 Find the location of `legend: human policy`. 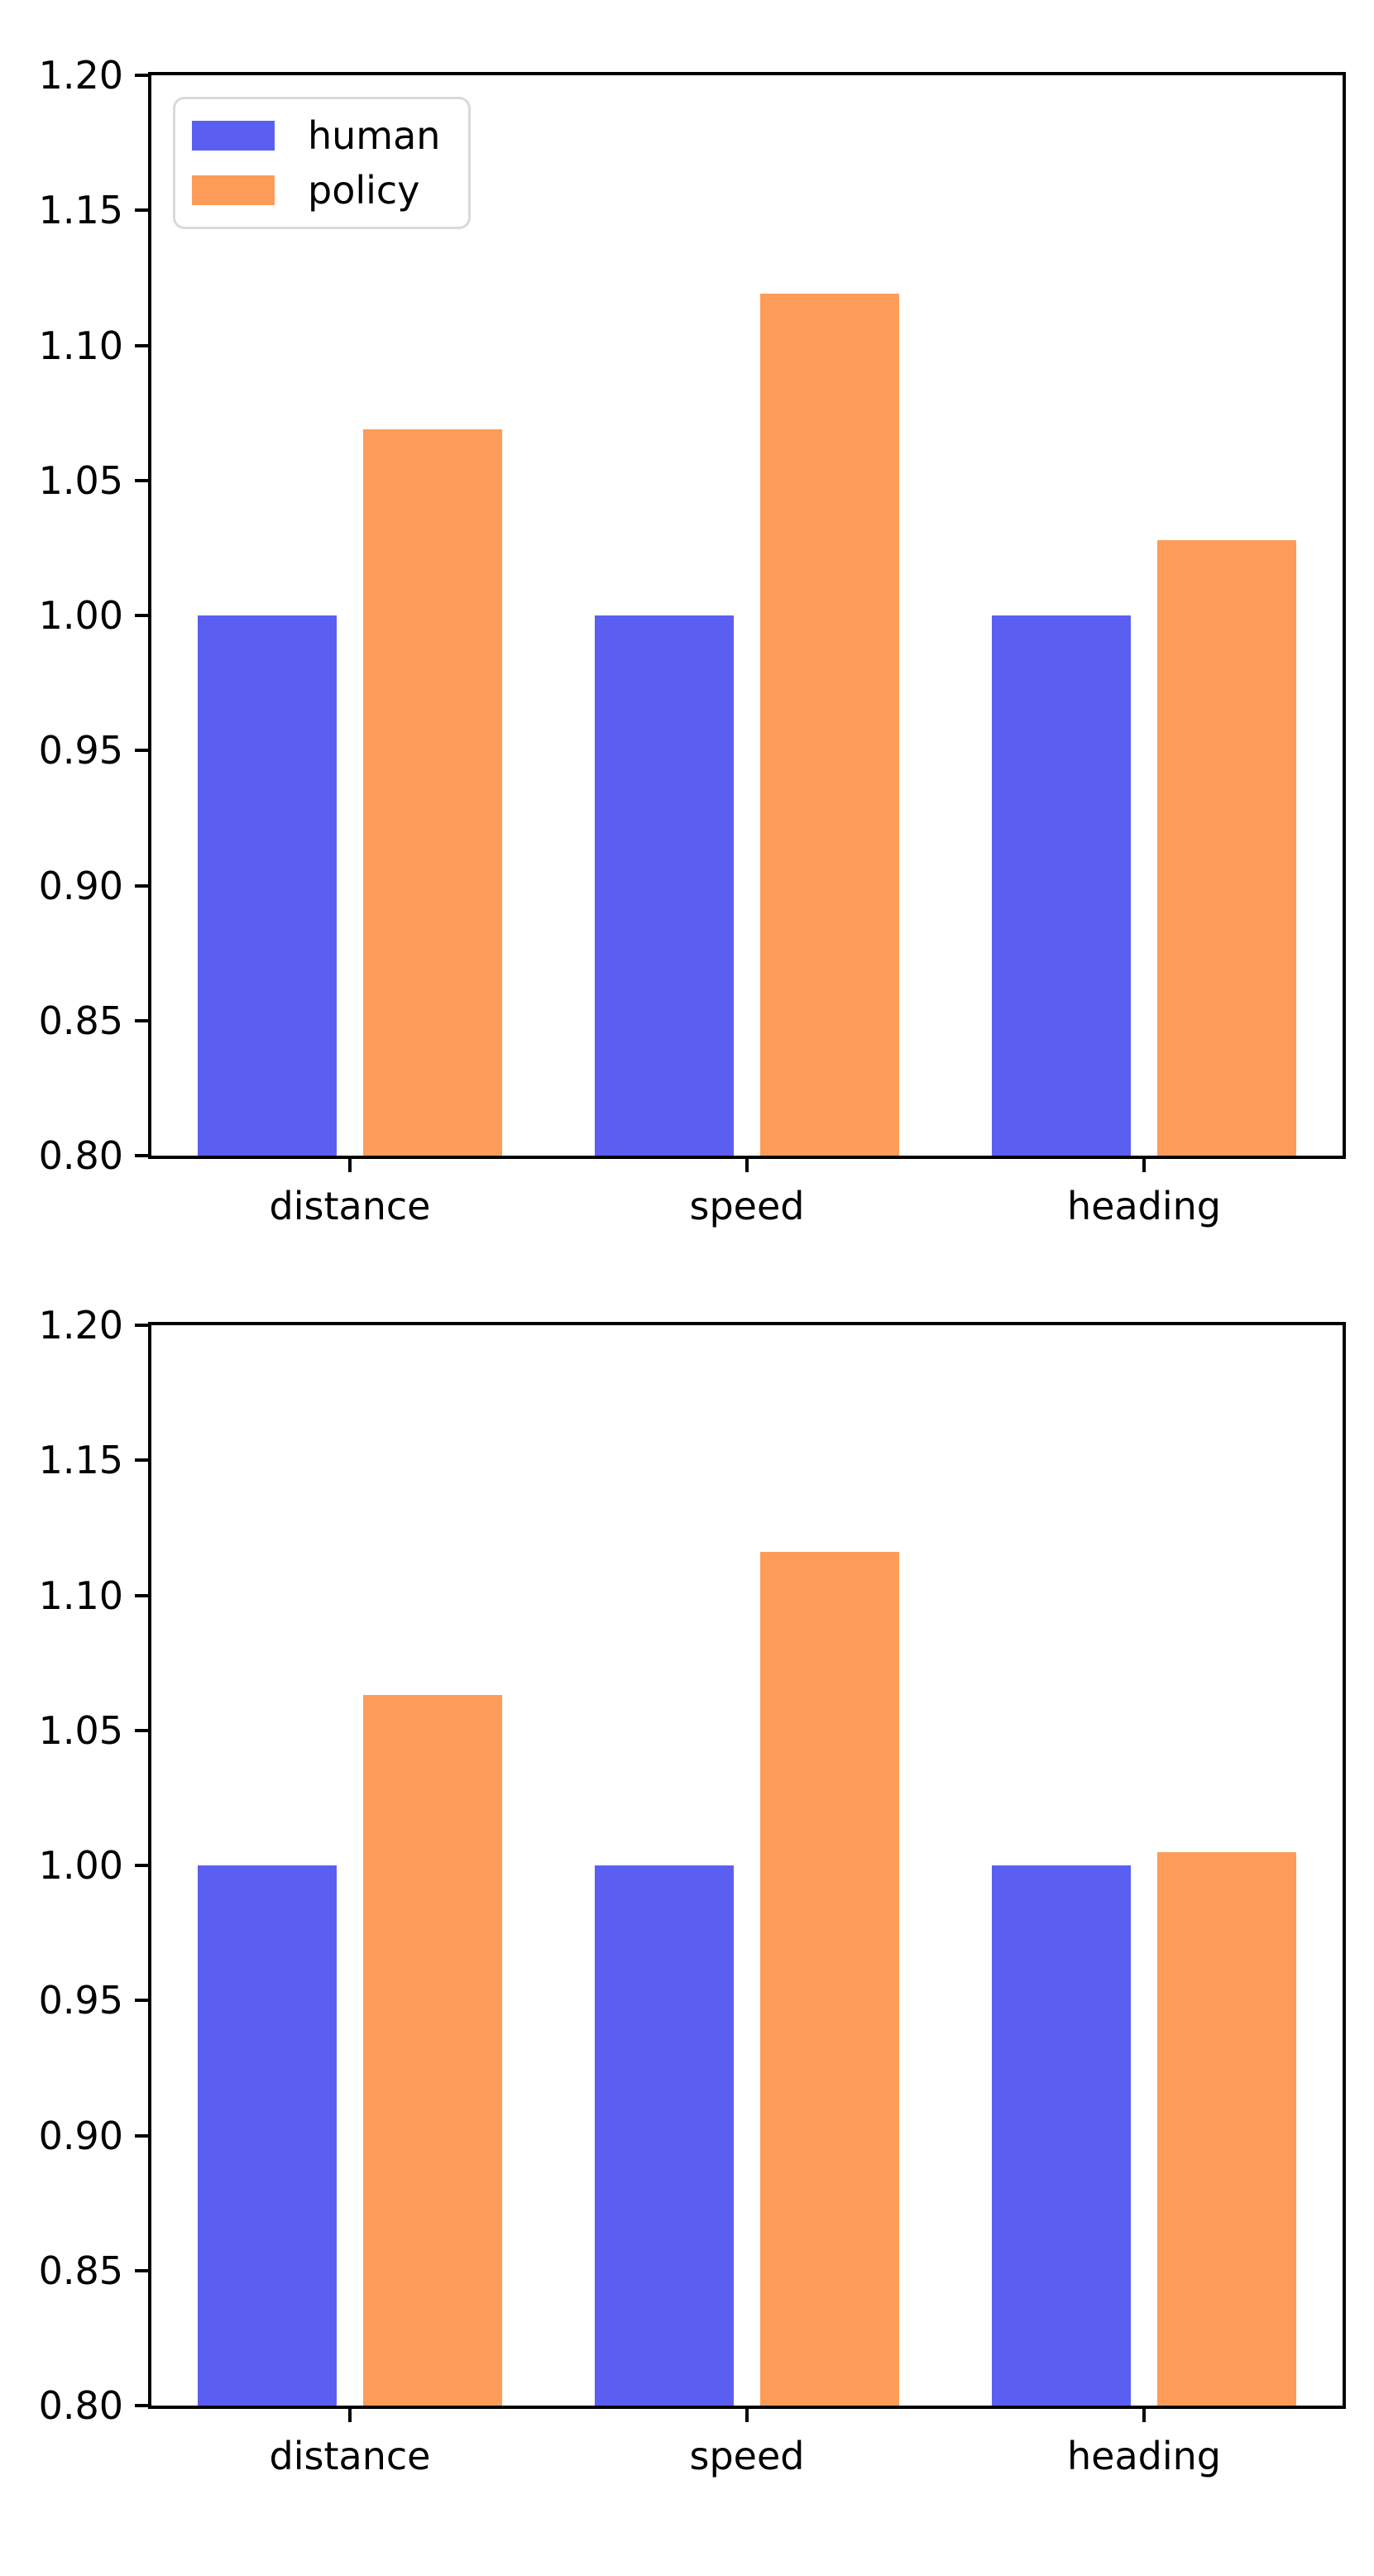

legend: human policy is located at coordinates (322, 163).